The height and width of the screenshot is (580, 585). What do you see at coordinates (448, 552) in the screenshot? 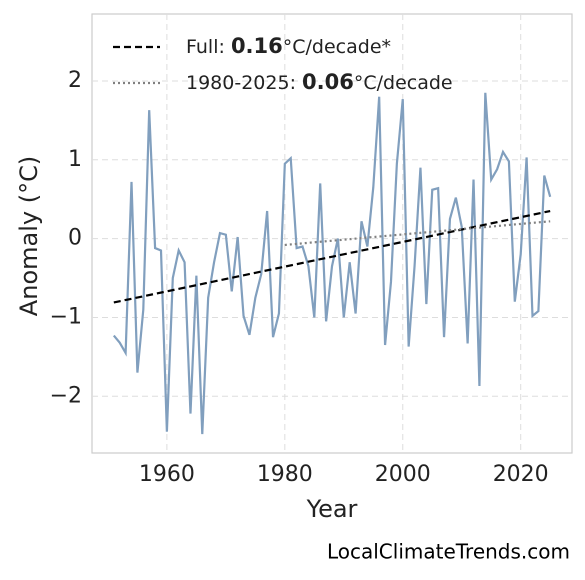
I see `watermark: LocalClimateTrends.com` at bounding box center [448, 552].